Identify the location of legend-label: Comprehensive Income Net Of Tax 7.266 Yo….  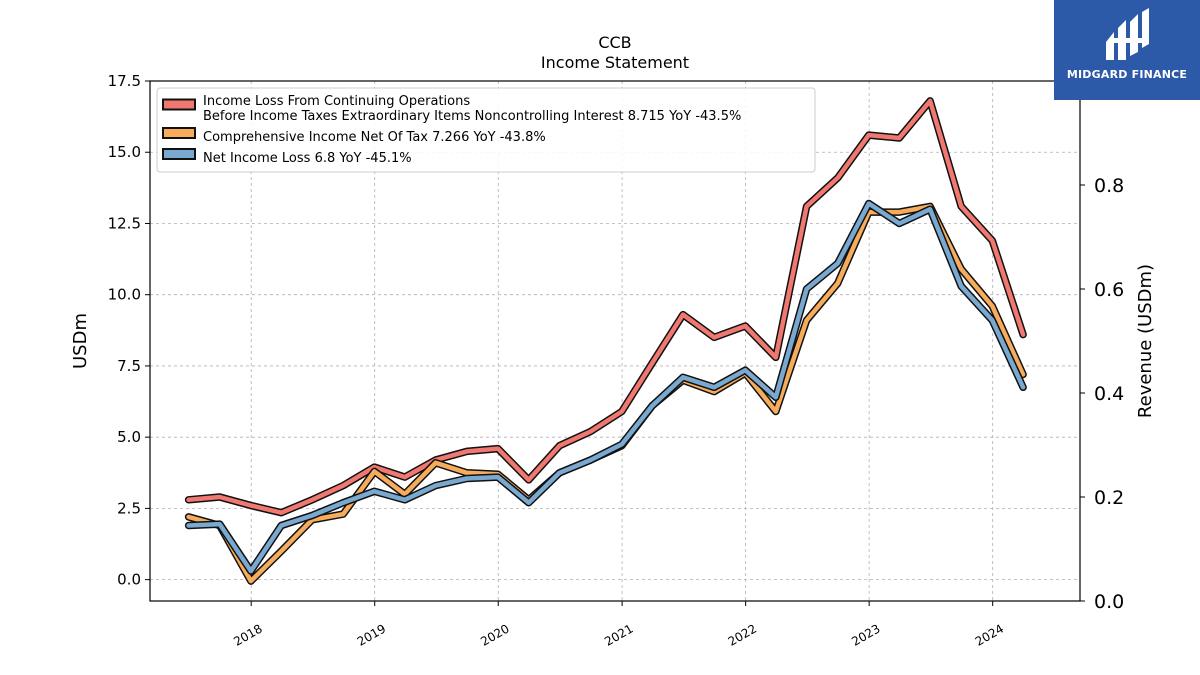
(374, 137).